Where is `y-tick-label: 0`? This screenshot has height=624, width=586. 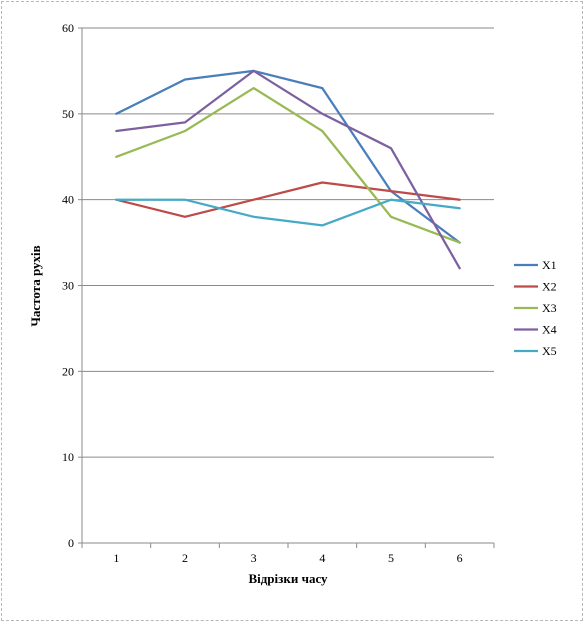
y-tick-label: 0 is located at coordinates (71, 543).